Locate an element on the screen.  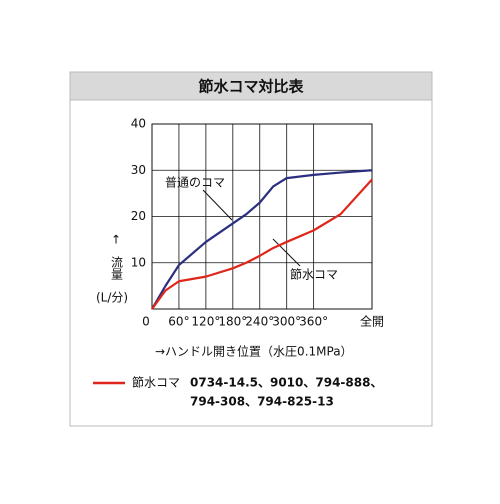
y-tick-label: 10 is located at coordinates (138, 262).